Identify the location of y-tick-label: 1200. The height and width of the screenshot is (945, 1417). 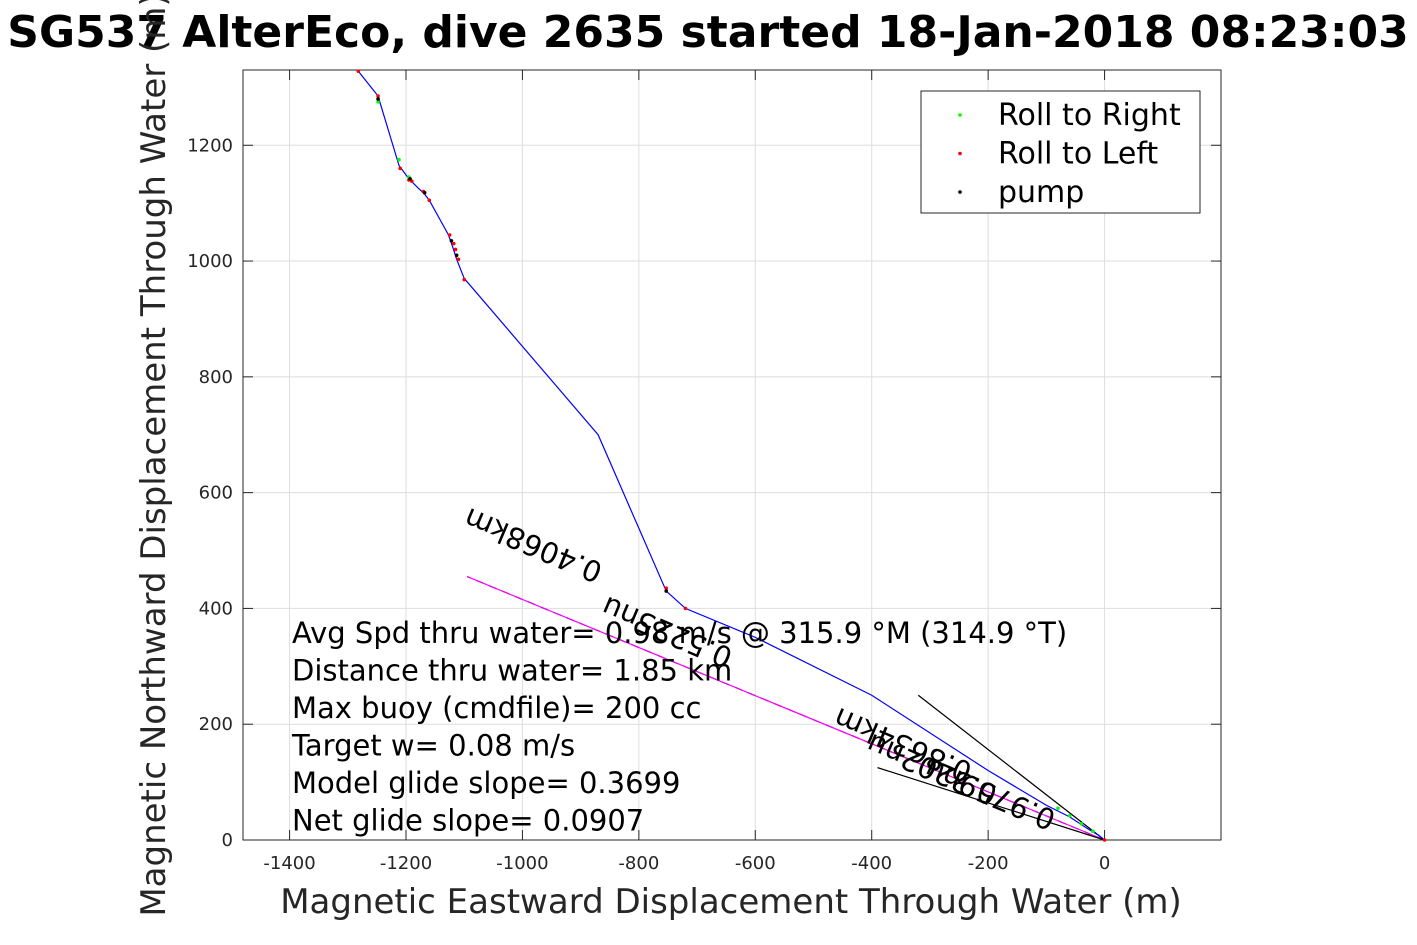
(210, 145).